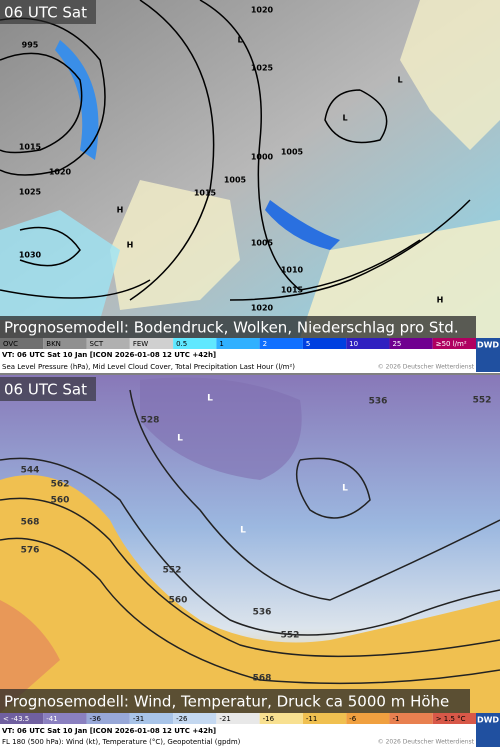  I want to click on map-label: 528, so click(150, 421).